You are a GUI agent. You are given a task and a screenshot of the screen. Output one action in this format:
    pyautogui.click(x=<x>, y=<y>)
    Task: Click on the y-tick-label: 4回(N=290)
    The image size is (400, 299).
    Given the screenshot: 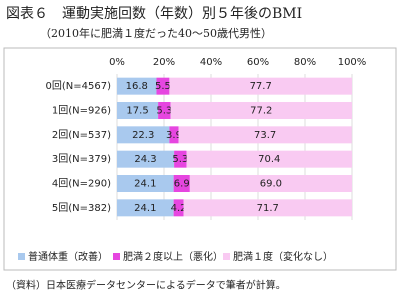 What is the action you would take?
    pyautogui.click(x=81, y=184)
    